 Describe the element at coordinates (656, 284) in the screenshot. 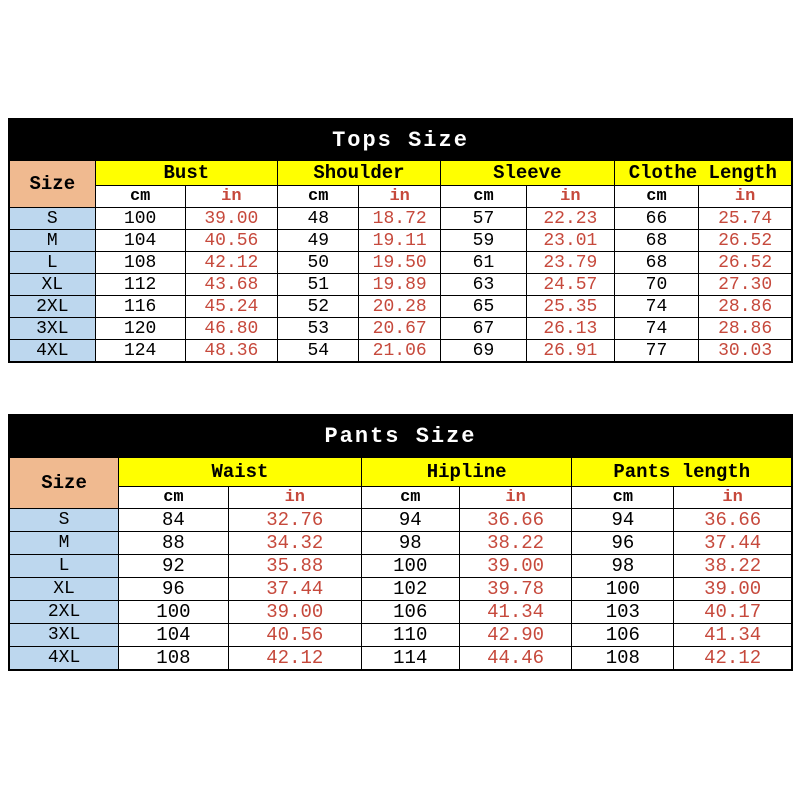

I see `cm-value-cell: 70` at that location.